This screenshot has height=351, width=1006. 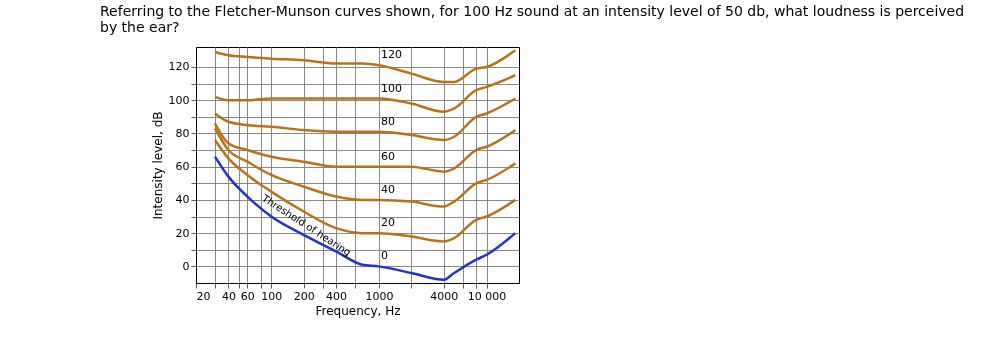 I want to click on y-tick-label: 0, so click(x=186, y=266).